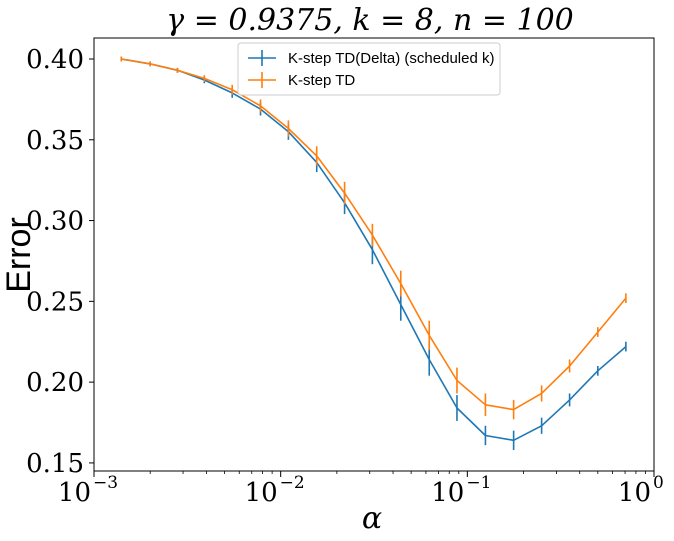  What do you see at coordinates (55, 383) in the screenshot?
I see `y-tick-label: 0.20` at bounding box center [55, 383].